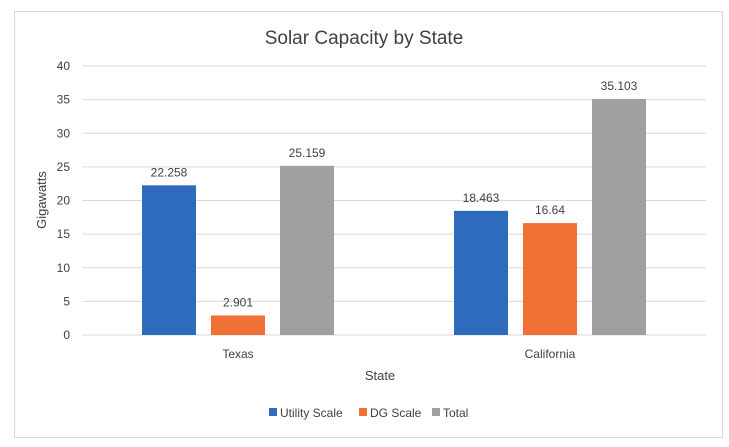 Image resolution: width=729 pixels, height=447 pixels. I want to click on data-label: 18.463, so click(481, 198).